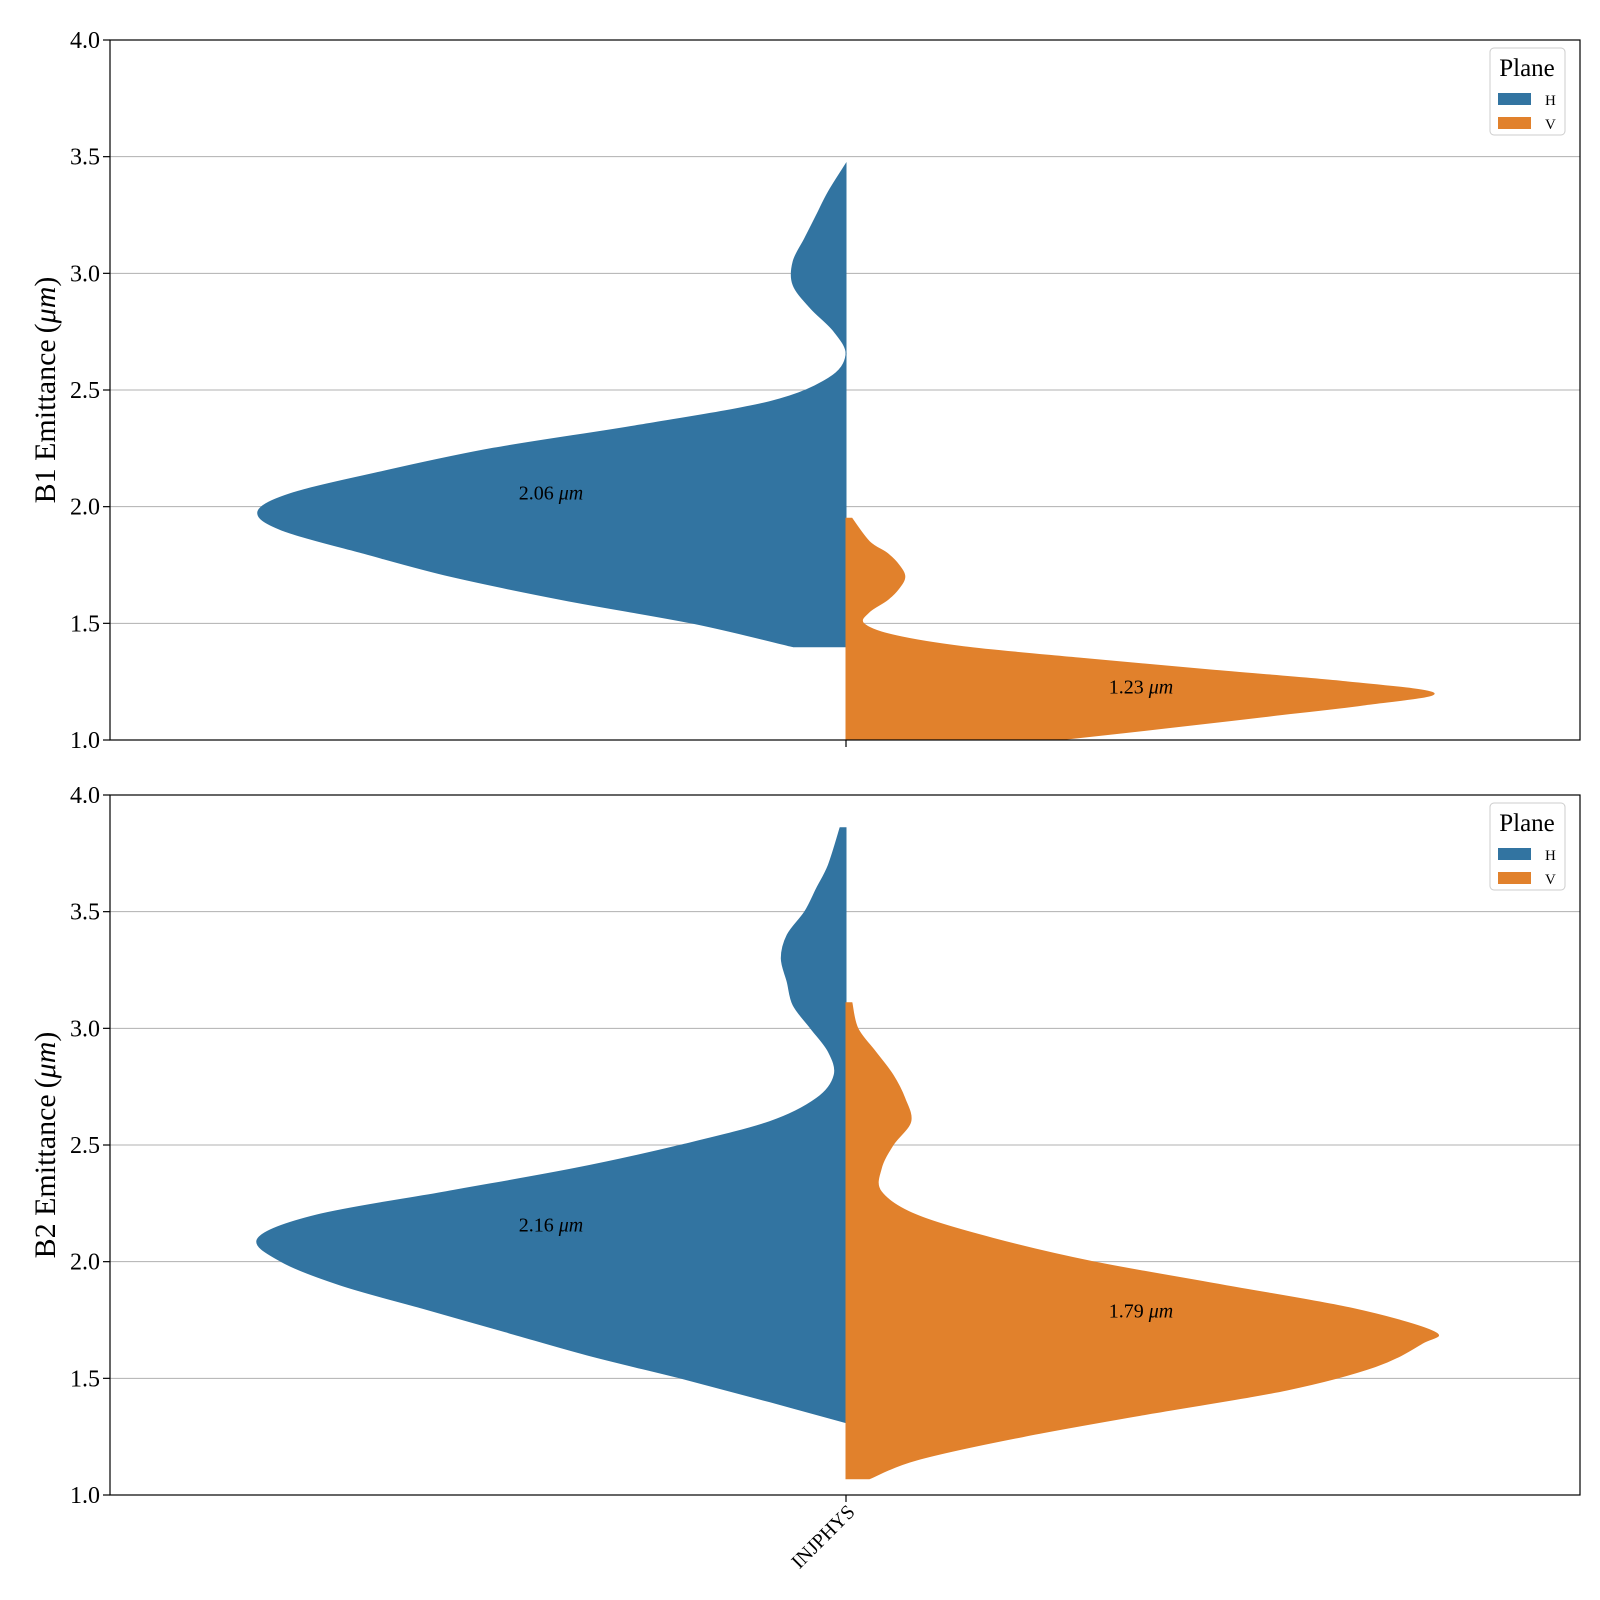 Image resolution: width=1600 pixels, height=1600 pixels. I want to click on y-axis-label-text: B1 Emittance, so click(45, 421).